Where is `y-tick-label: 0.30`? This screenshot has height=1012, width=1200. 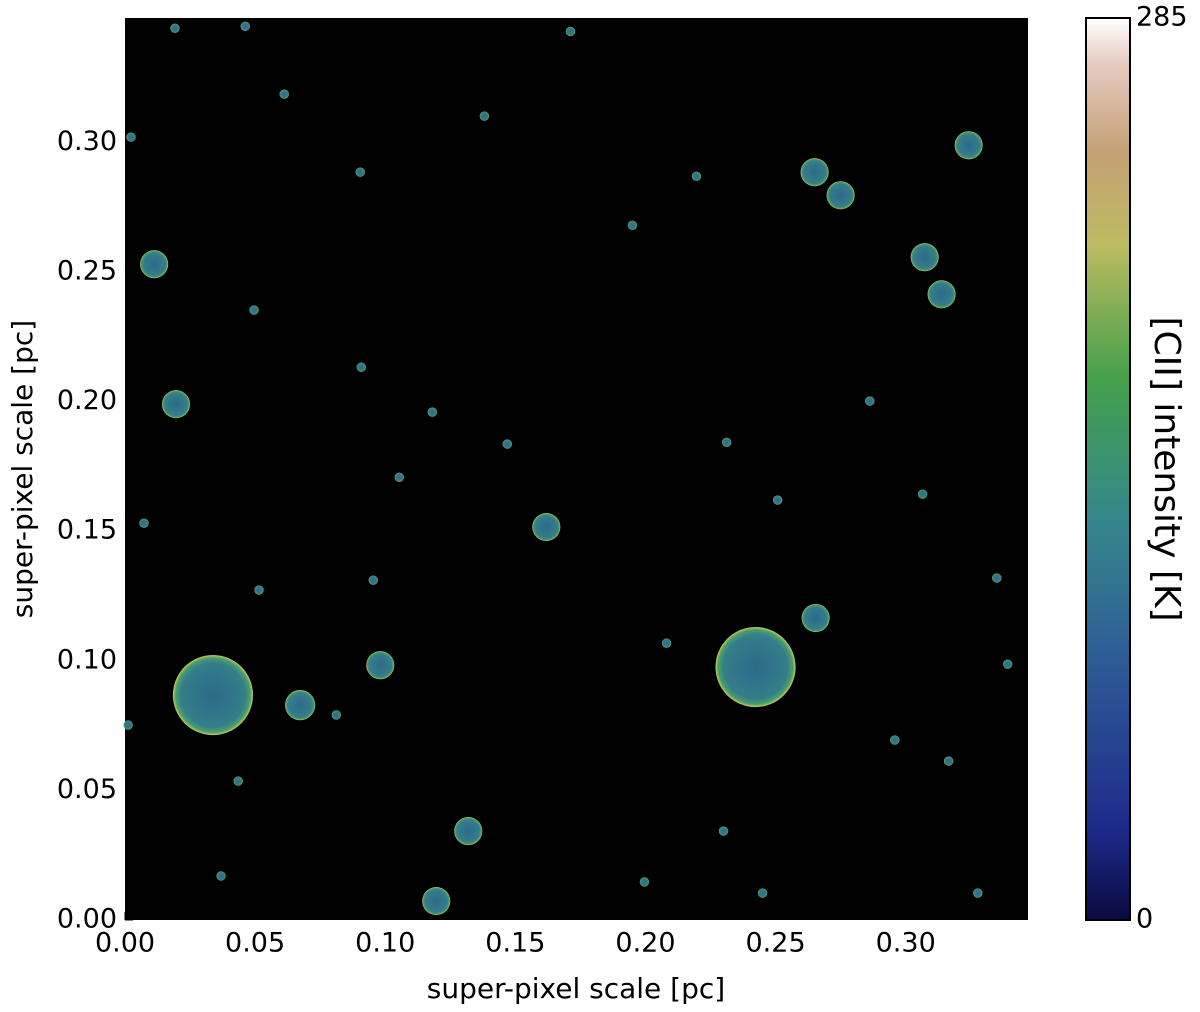
y-tick-label: 0.30 is located at coordinates (87, 141).